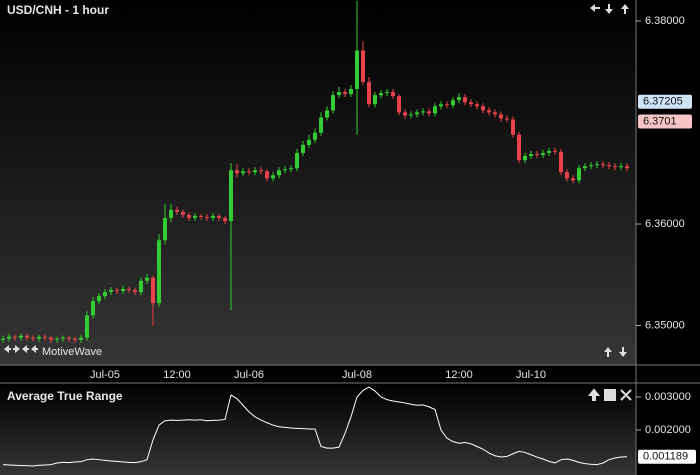 Image resolution: width=700 pixels, height=475 pixels. Describe the element at coordinates (531, 375) in the screenshot. I see `x-tick-label: Jul-10` at that location.